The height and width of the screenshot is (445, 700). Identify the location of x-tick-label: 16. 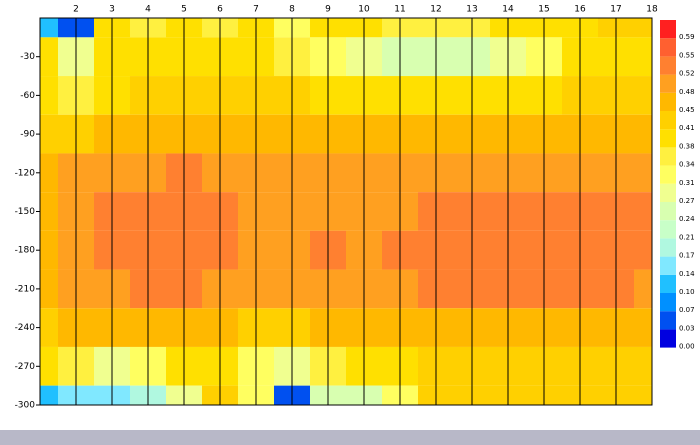
(580, 10).